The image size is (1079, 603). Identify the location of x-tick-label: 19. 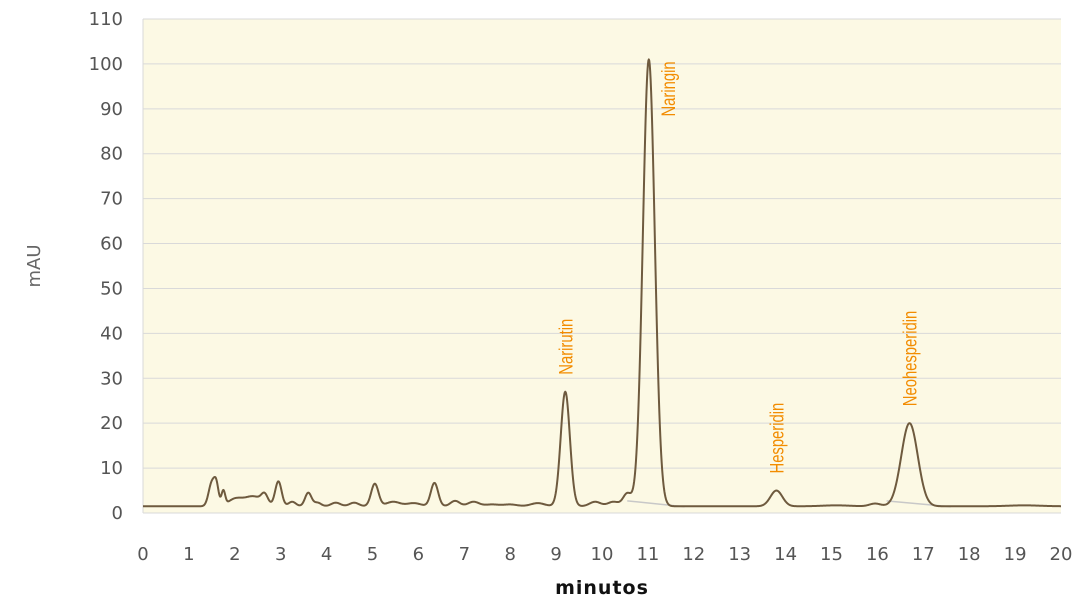
(1015, 554).